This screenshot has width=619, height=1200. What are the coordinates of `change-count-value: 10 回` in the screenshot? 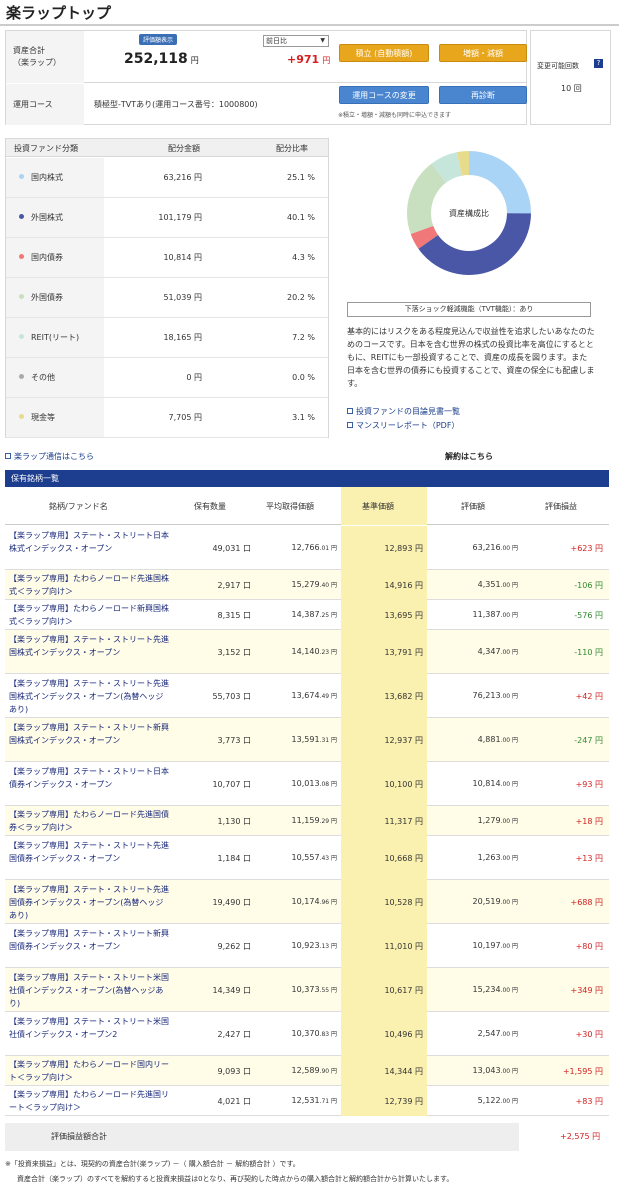 It's located at (571, 88).